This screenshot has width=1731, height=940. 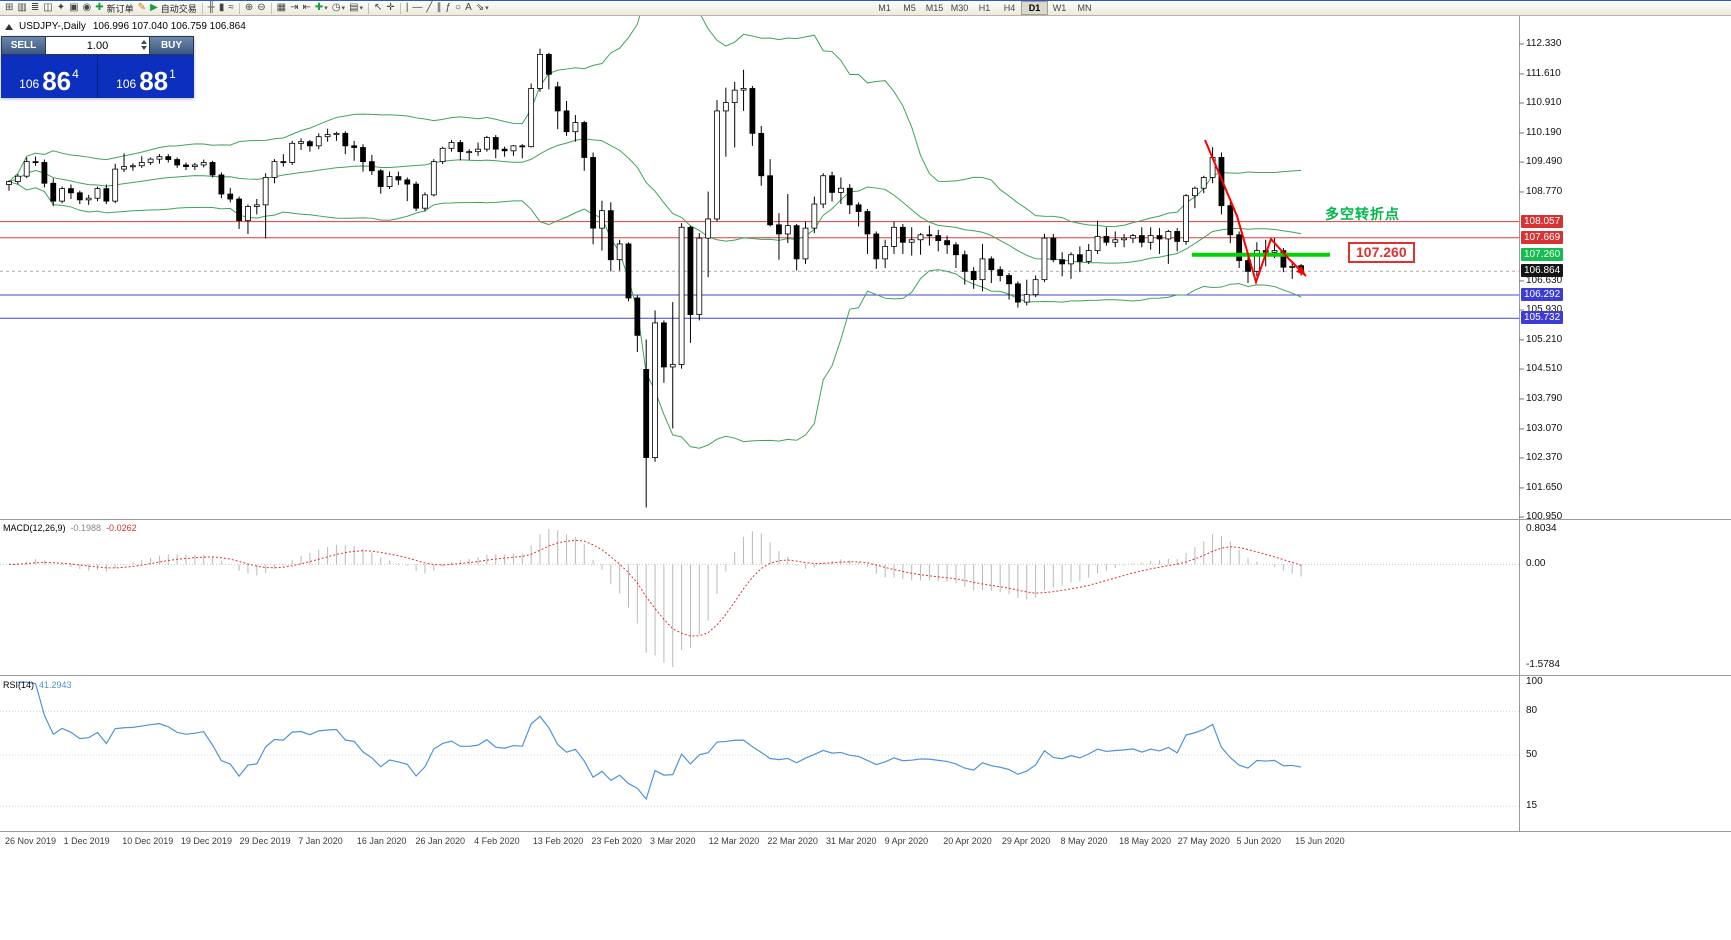 What do you see at coordinates (9, 8) in the screenshot?
I see `new-chart-icon: ⊞` at bounding box center [9, 8].